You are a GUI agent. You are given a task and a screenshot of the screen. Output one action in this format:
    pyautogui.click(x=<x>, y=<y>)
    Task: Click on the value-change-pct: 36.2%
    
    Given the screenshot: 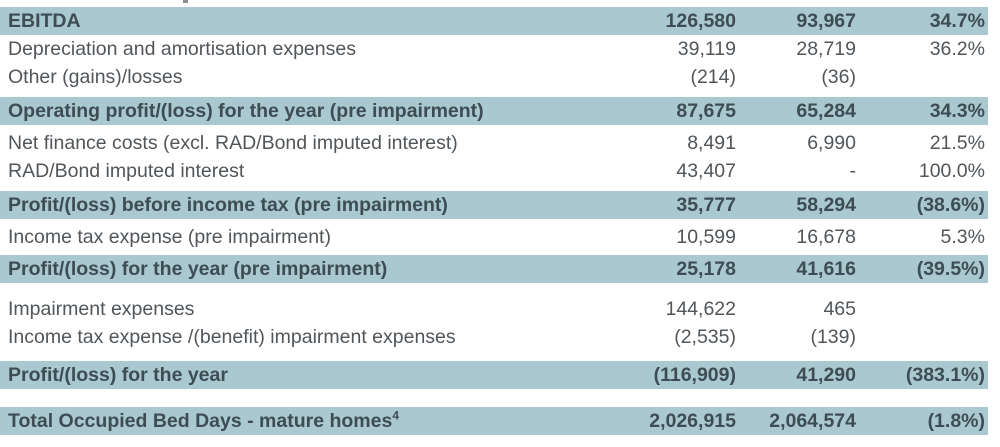 What is the action you would take?
    pyautogui.click(x=957, y=48)
    